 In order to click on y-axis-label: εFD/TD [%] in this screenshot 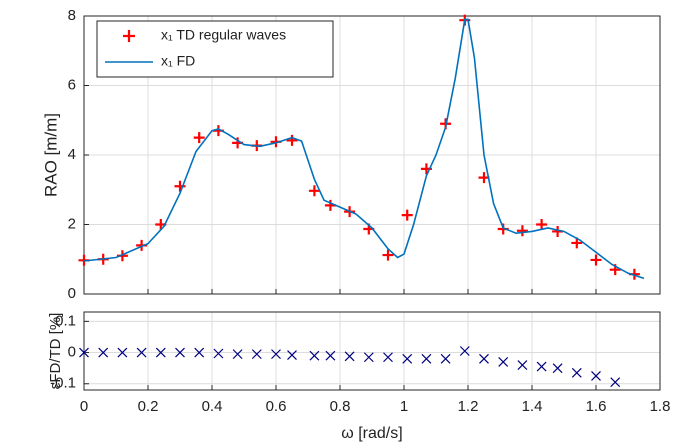, I will do `click(55, 351)`.